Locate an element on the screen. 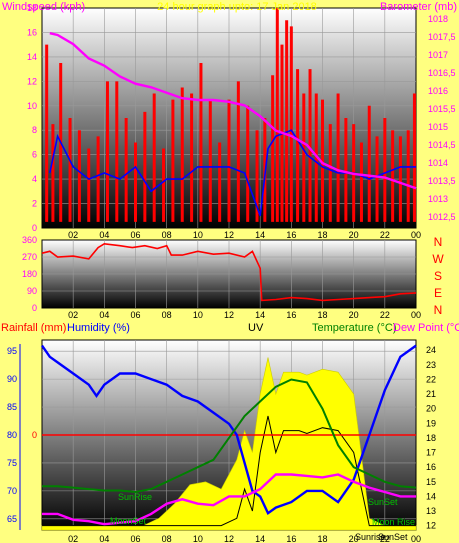 The height and width of the screenshot is (543, 459). temperature-axis-title: Temperature (°C) is located at coordinates (354, 328).